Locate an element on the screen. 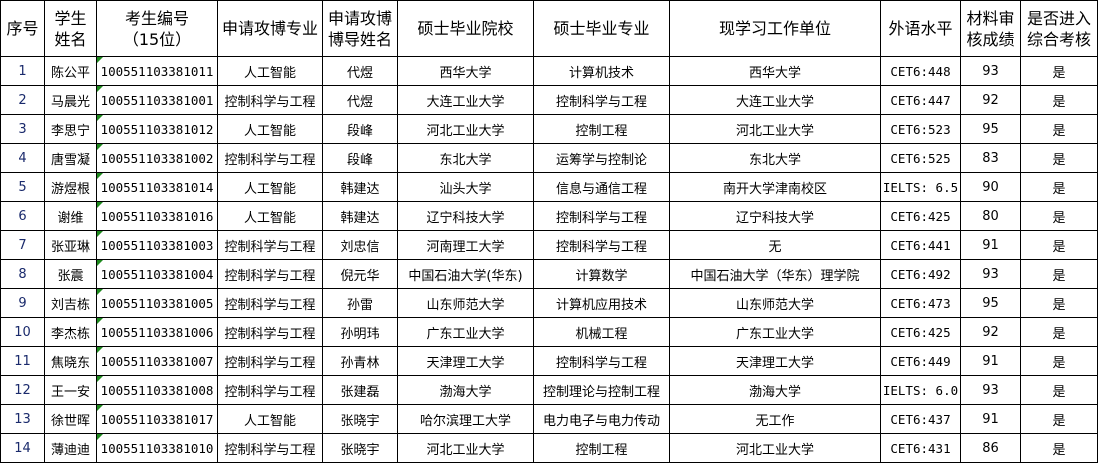 The image size is (1098, 465). cell-master-major: 计算机技术 is located at coordinates (601, 71).